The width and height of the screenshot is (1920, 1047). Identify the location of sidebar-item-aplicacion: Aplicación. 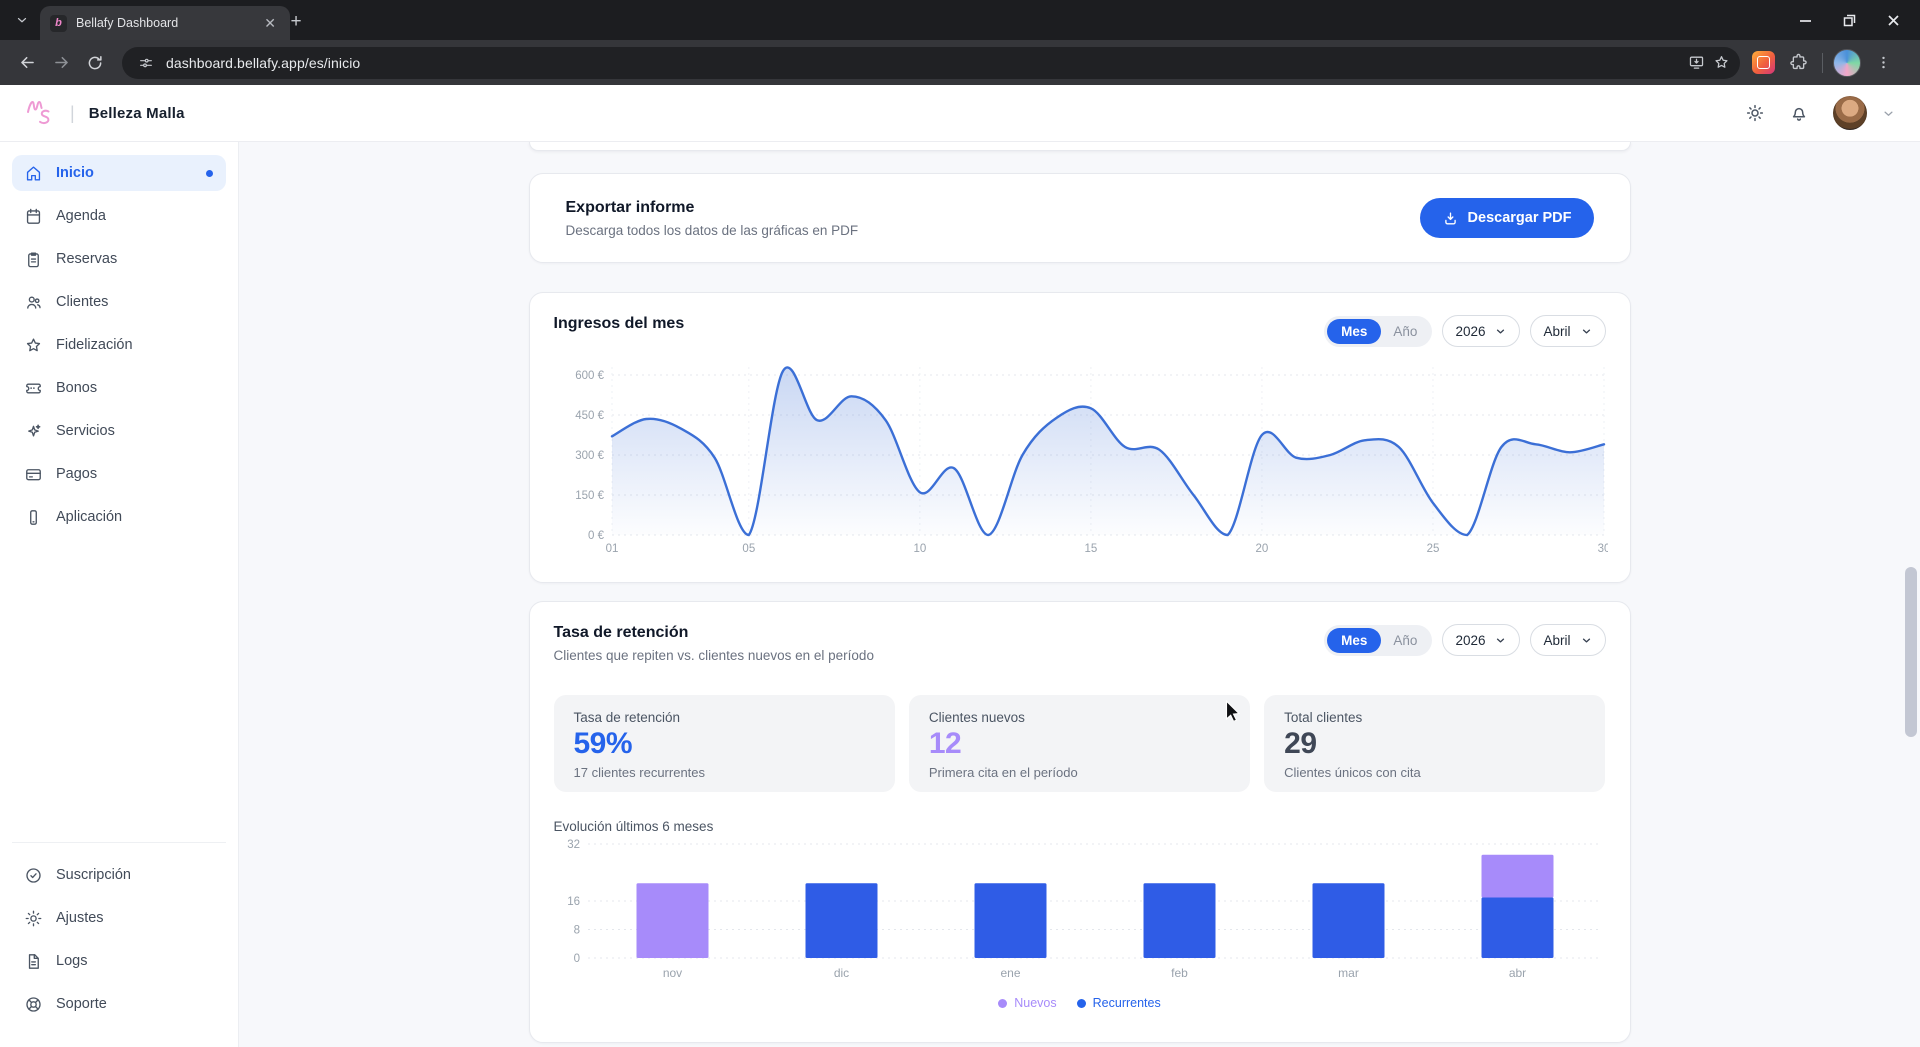
(119, 517).